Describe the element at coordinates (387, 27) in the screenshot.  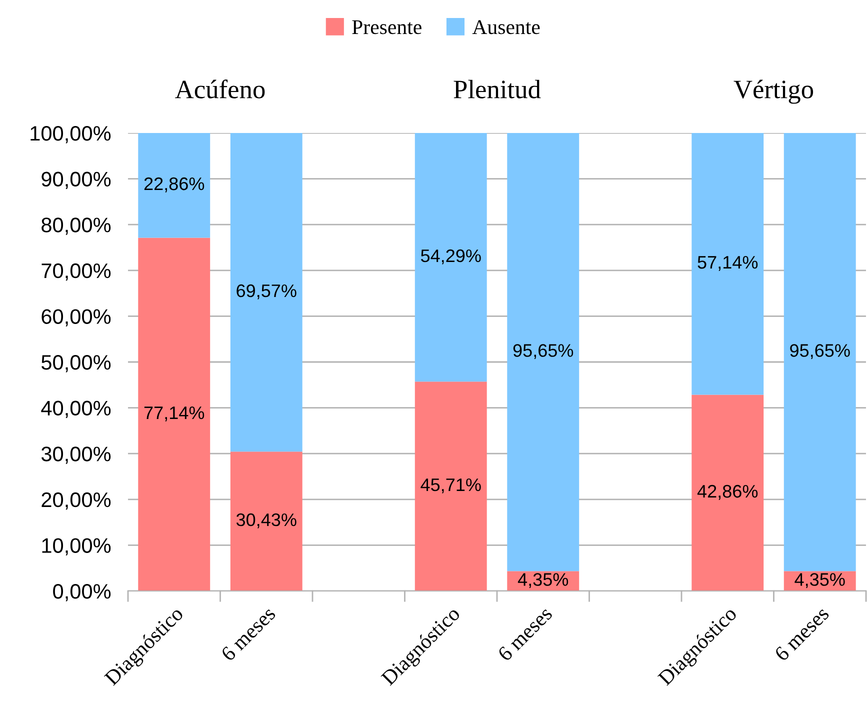
I see `legend-label: Presente` at that location.